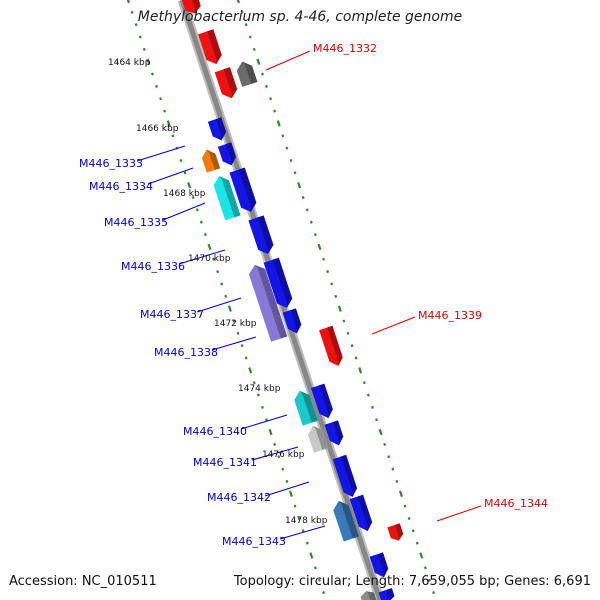 Image resolution: width=600 pixels, height=600 pixels. Describe the element at coordinates (136, 222) in the screenshot. I see `gene-label-m446-1335: M446_1335` at that location.